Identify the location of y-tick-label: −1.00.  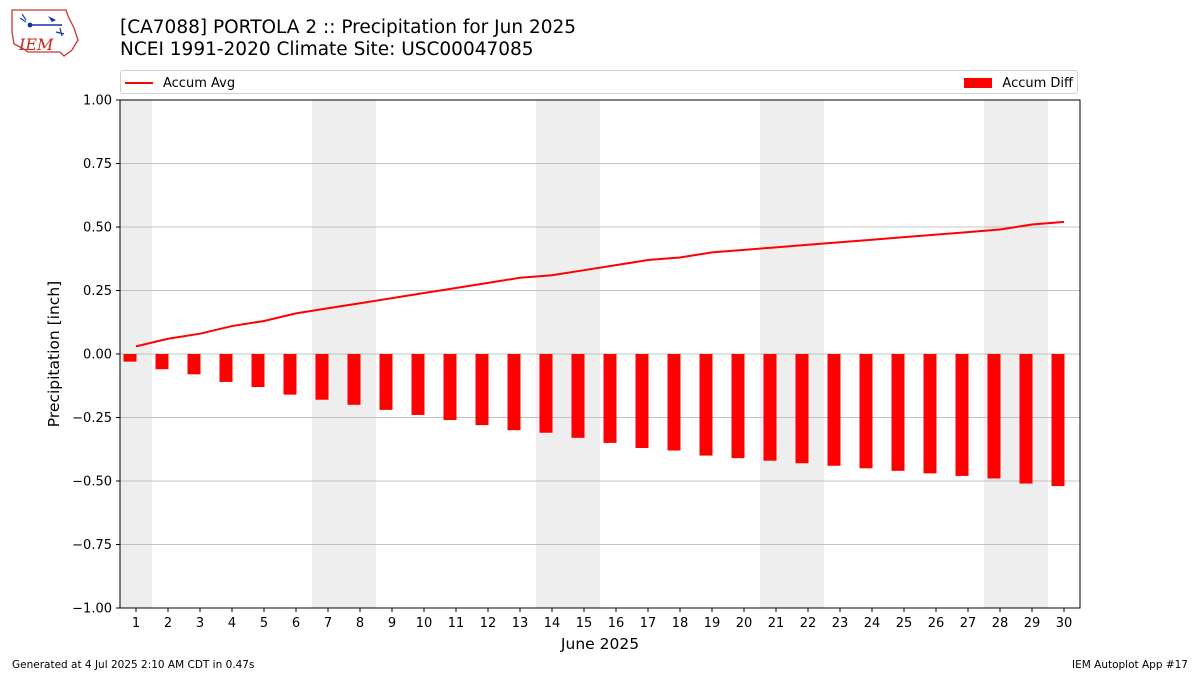
(92, 609).